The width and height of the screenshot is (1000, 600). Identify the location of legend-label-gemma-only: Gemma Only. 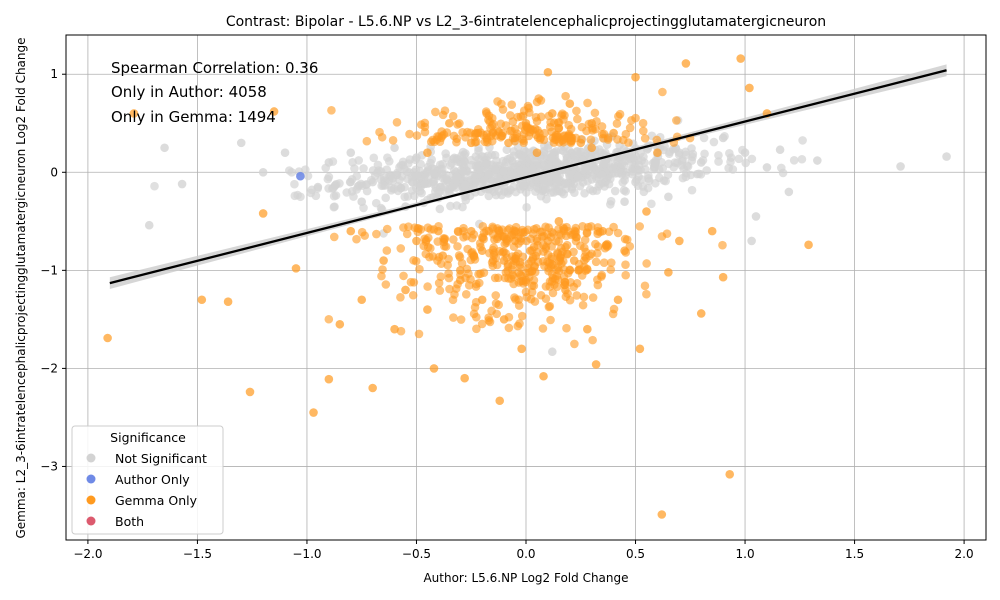
(156, 500).